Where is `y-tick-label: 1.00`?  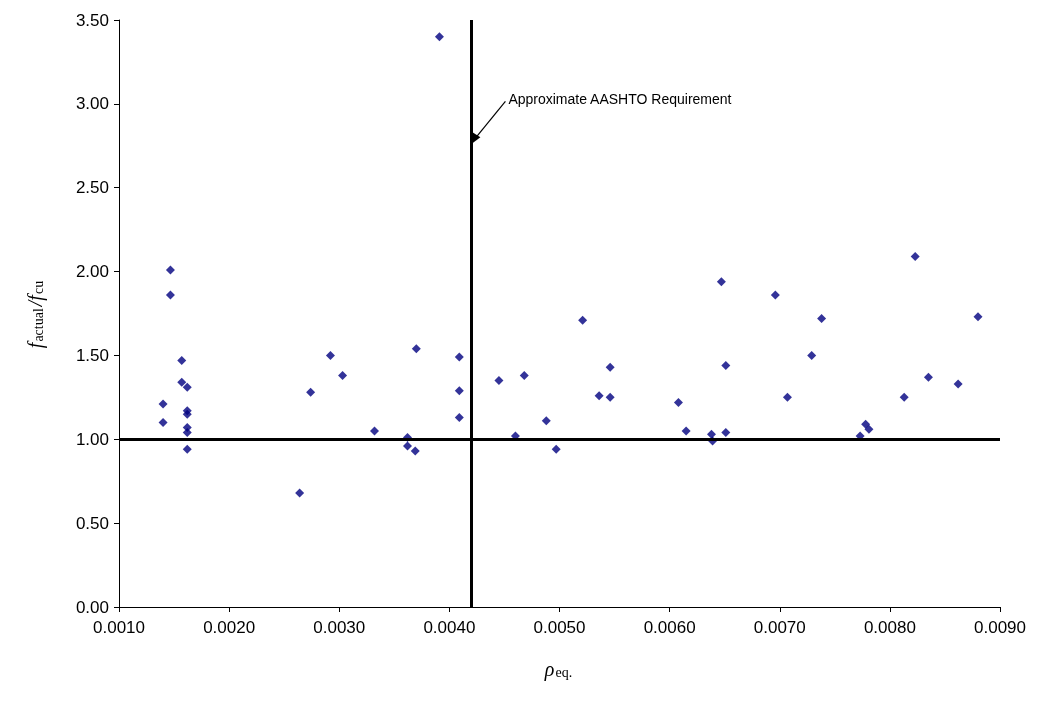 y-tick-label: 1.00 is located at coordinates (92, 439).